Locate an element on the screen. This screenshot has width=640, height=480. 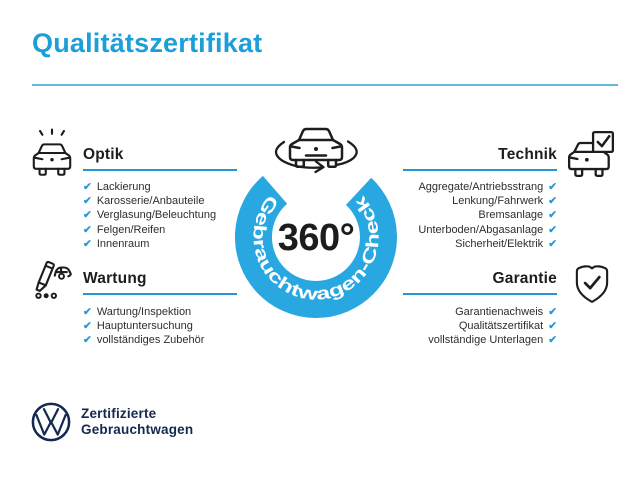
checklist-item: Aggregate/Antriebsstrang ✔ is located at coordinates (467, 187).